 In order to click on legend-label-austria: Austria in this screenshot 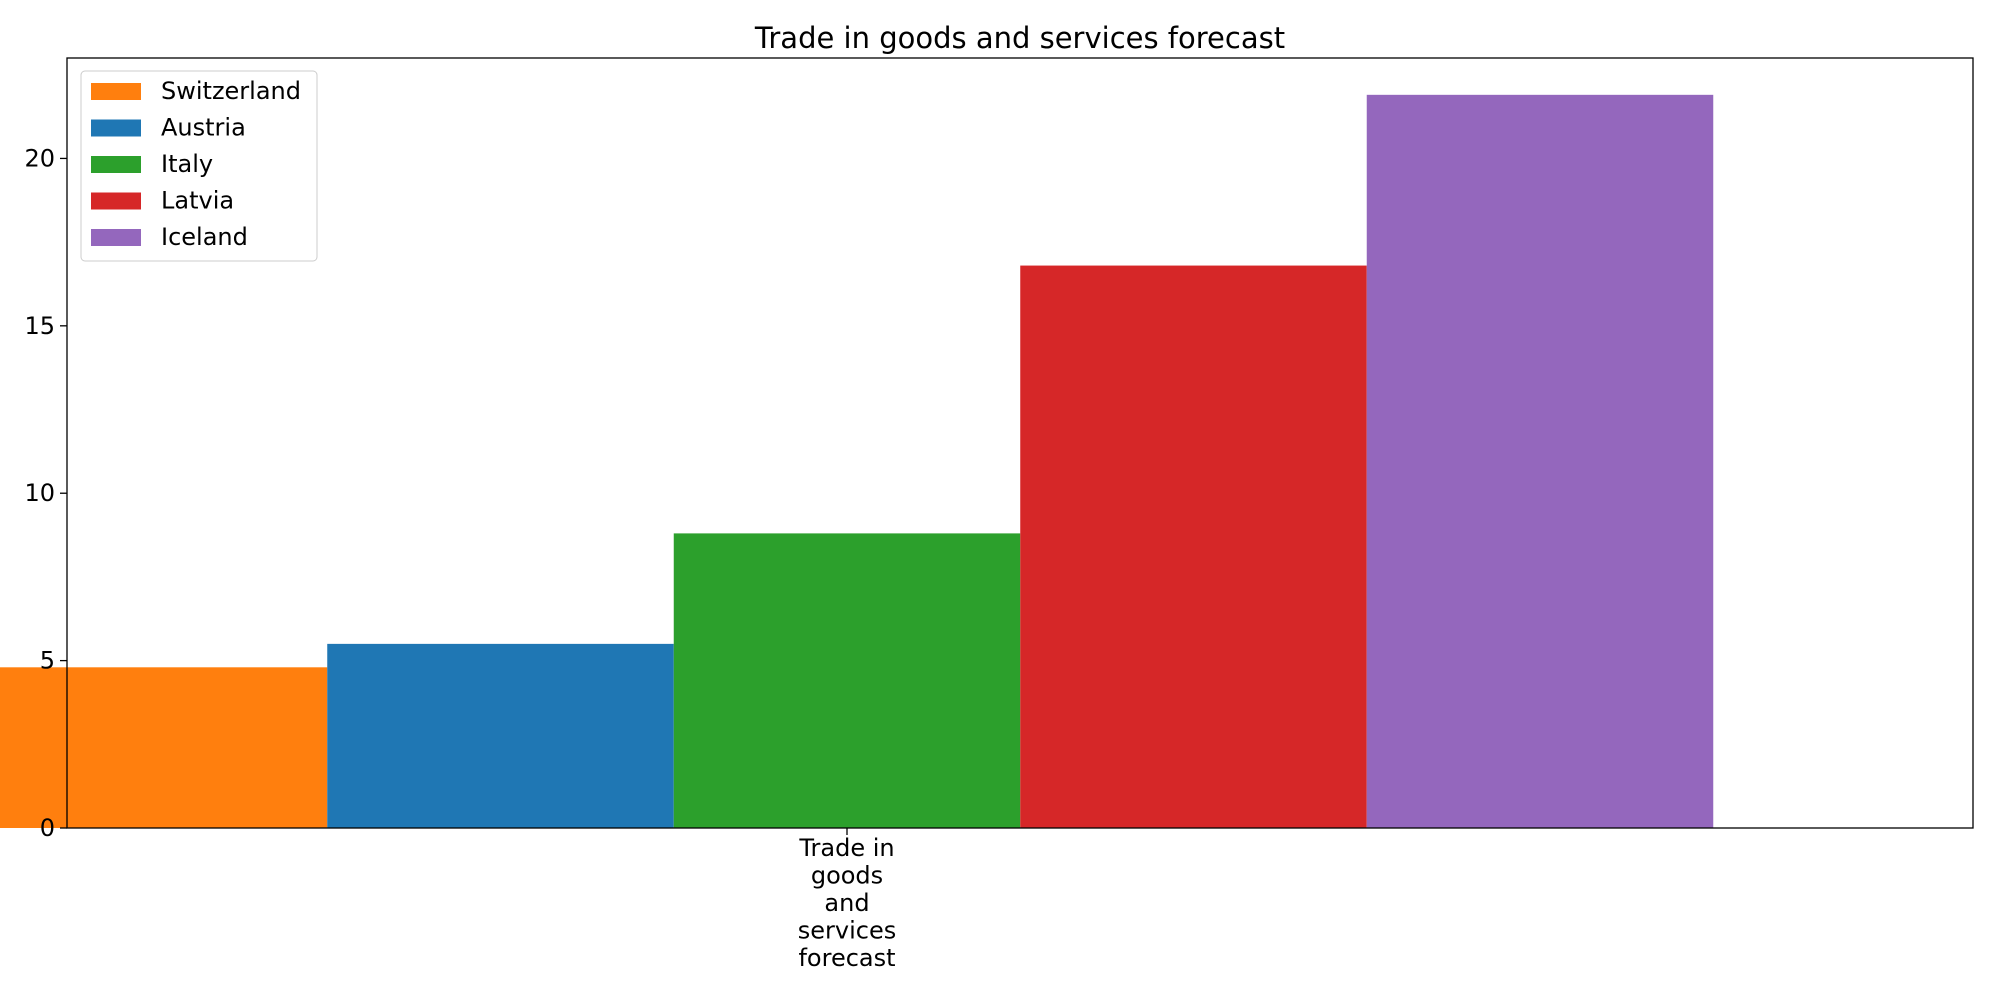, I will do `click(203, 128)`.